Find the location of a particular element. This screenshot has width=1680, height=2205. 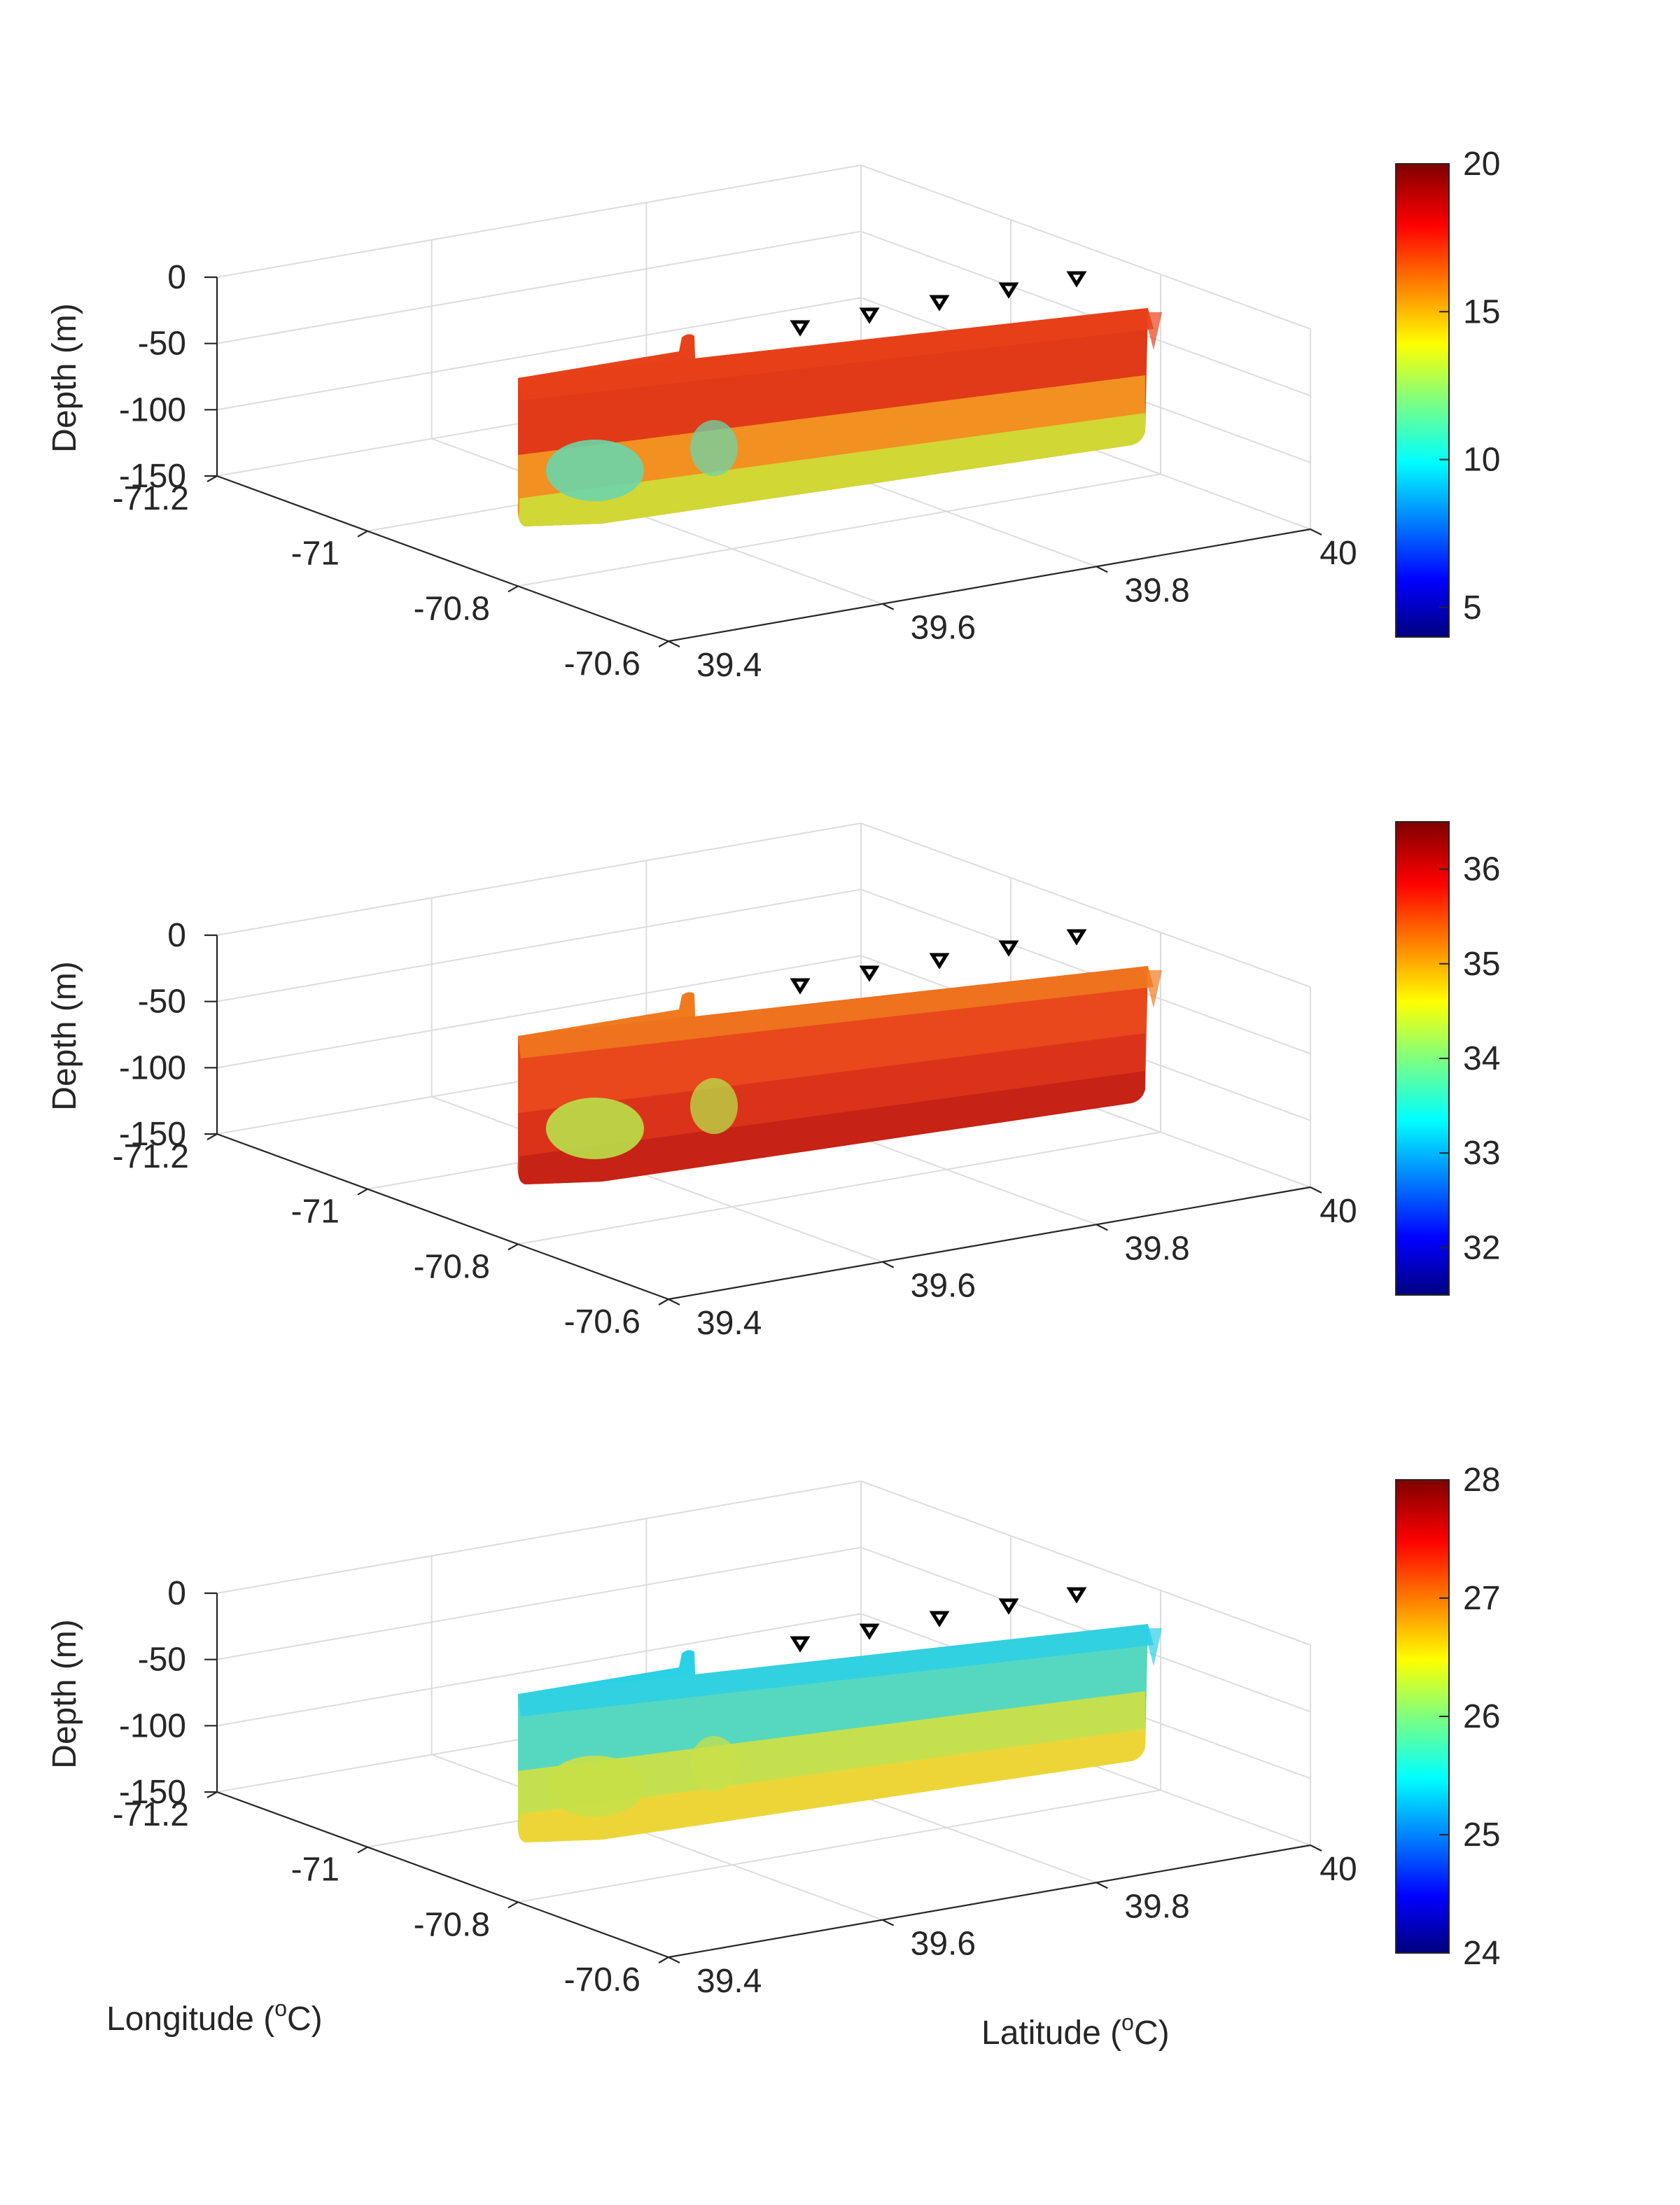

colorbar-tick-label: 24 is located at coordinates (1481, 1953).